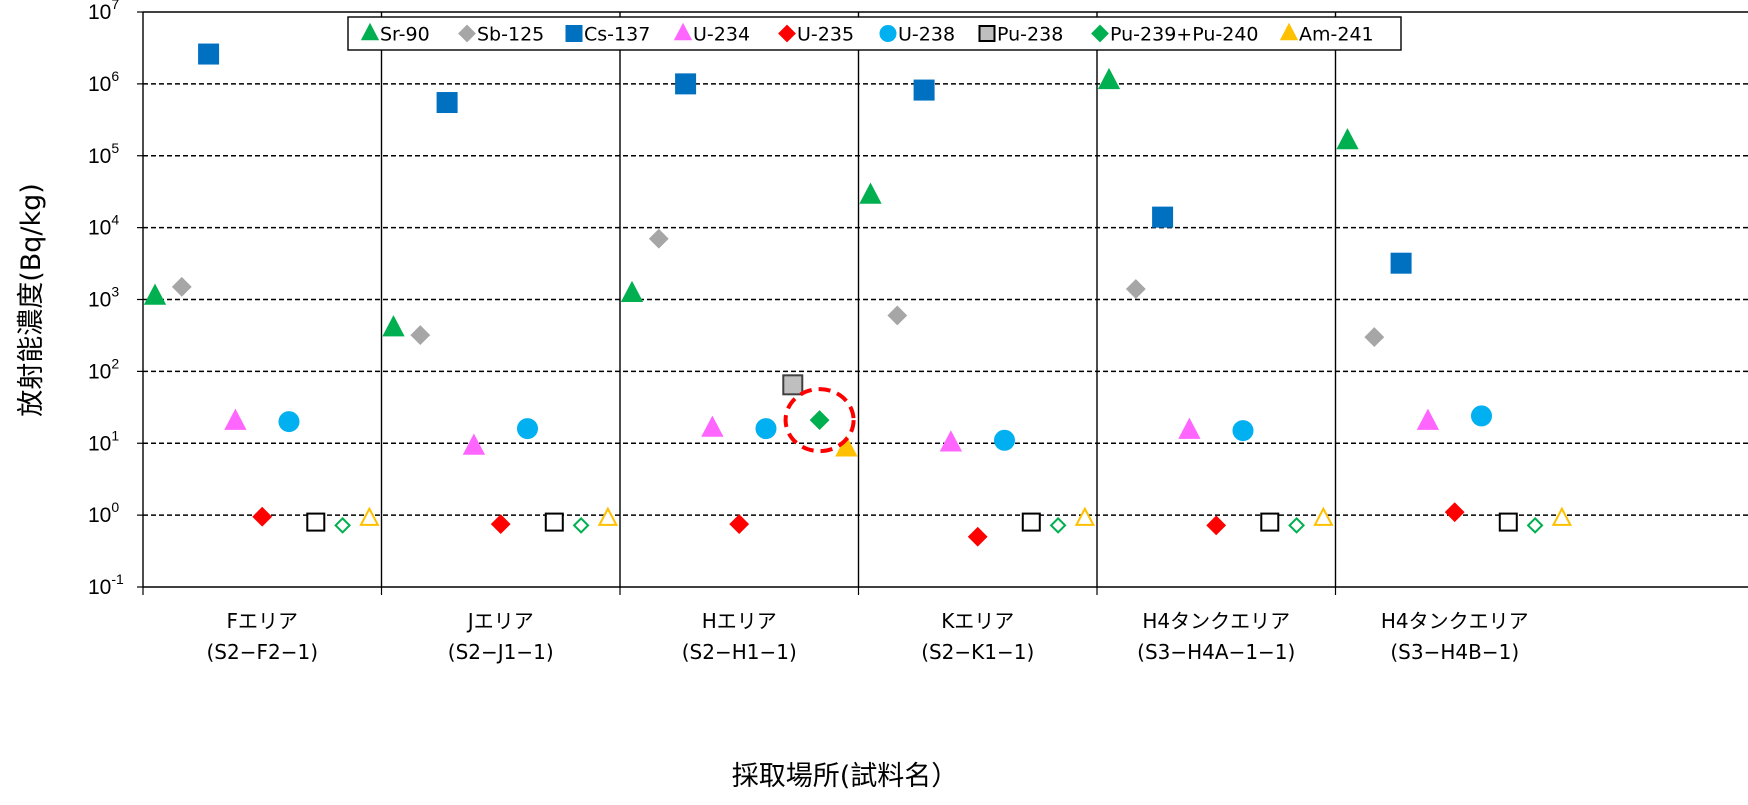 This screenshot has height=805, width=1748. Describe the element at coordinates (1535, 525) in the screenshot. I see `data-point-pu-239-pu-240-cat6` at that location.